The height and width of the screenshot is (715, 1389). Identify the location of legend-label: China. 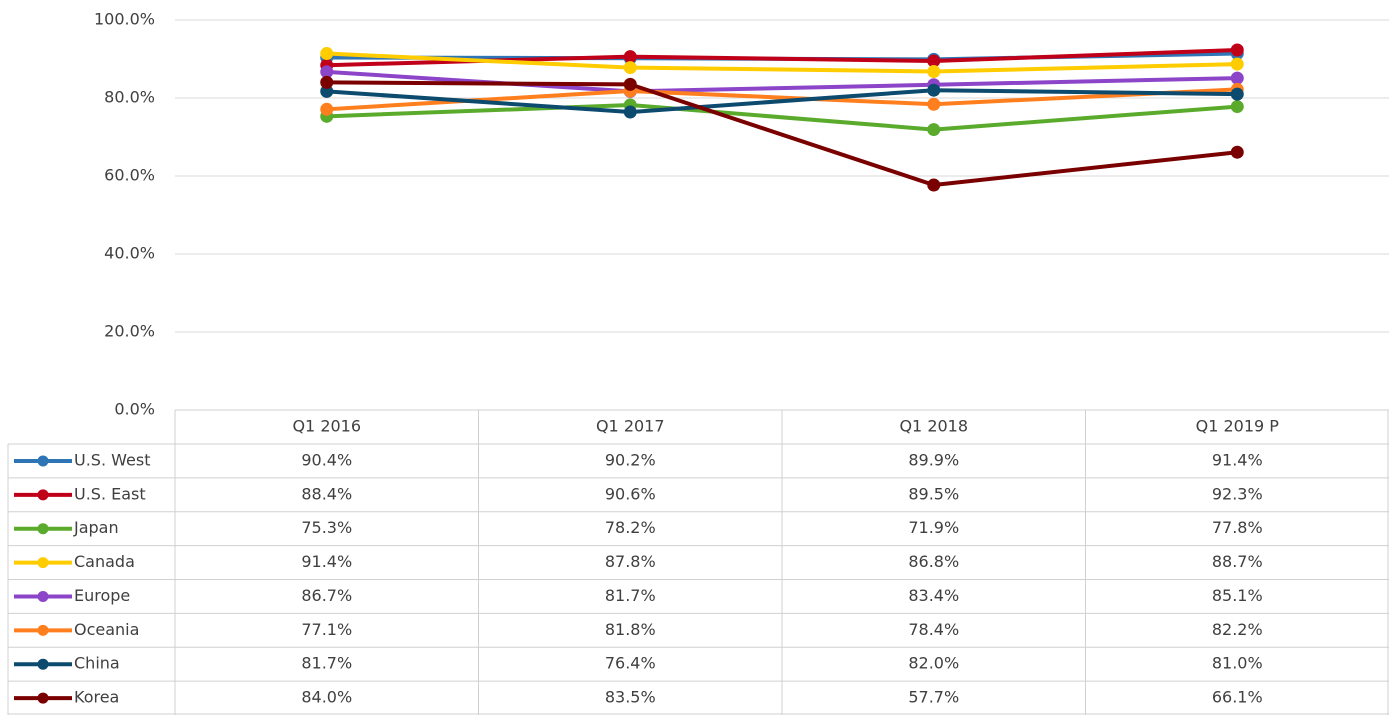
(97, 663).